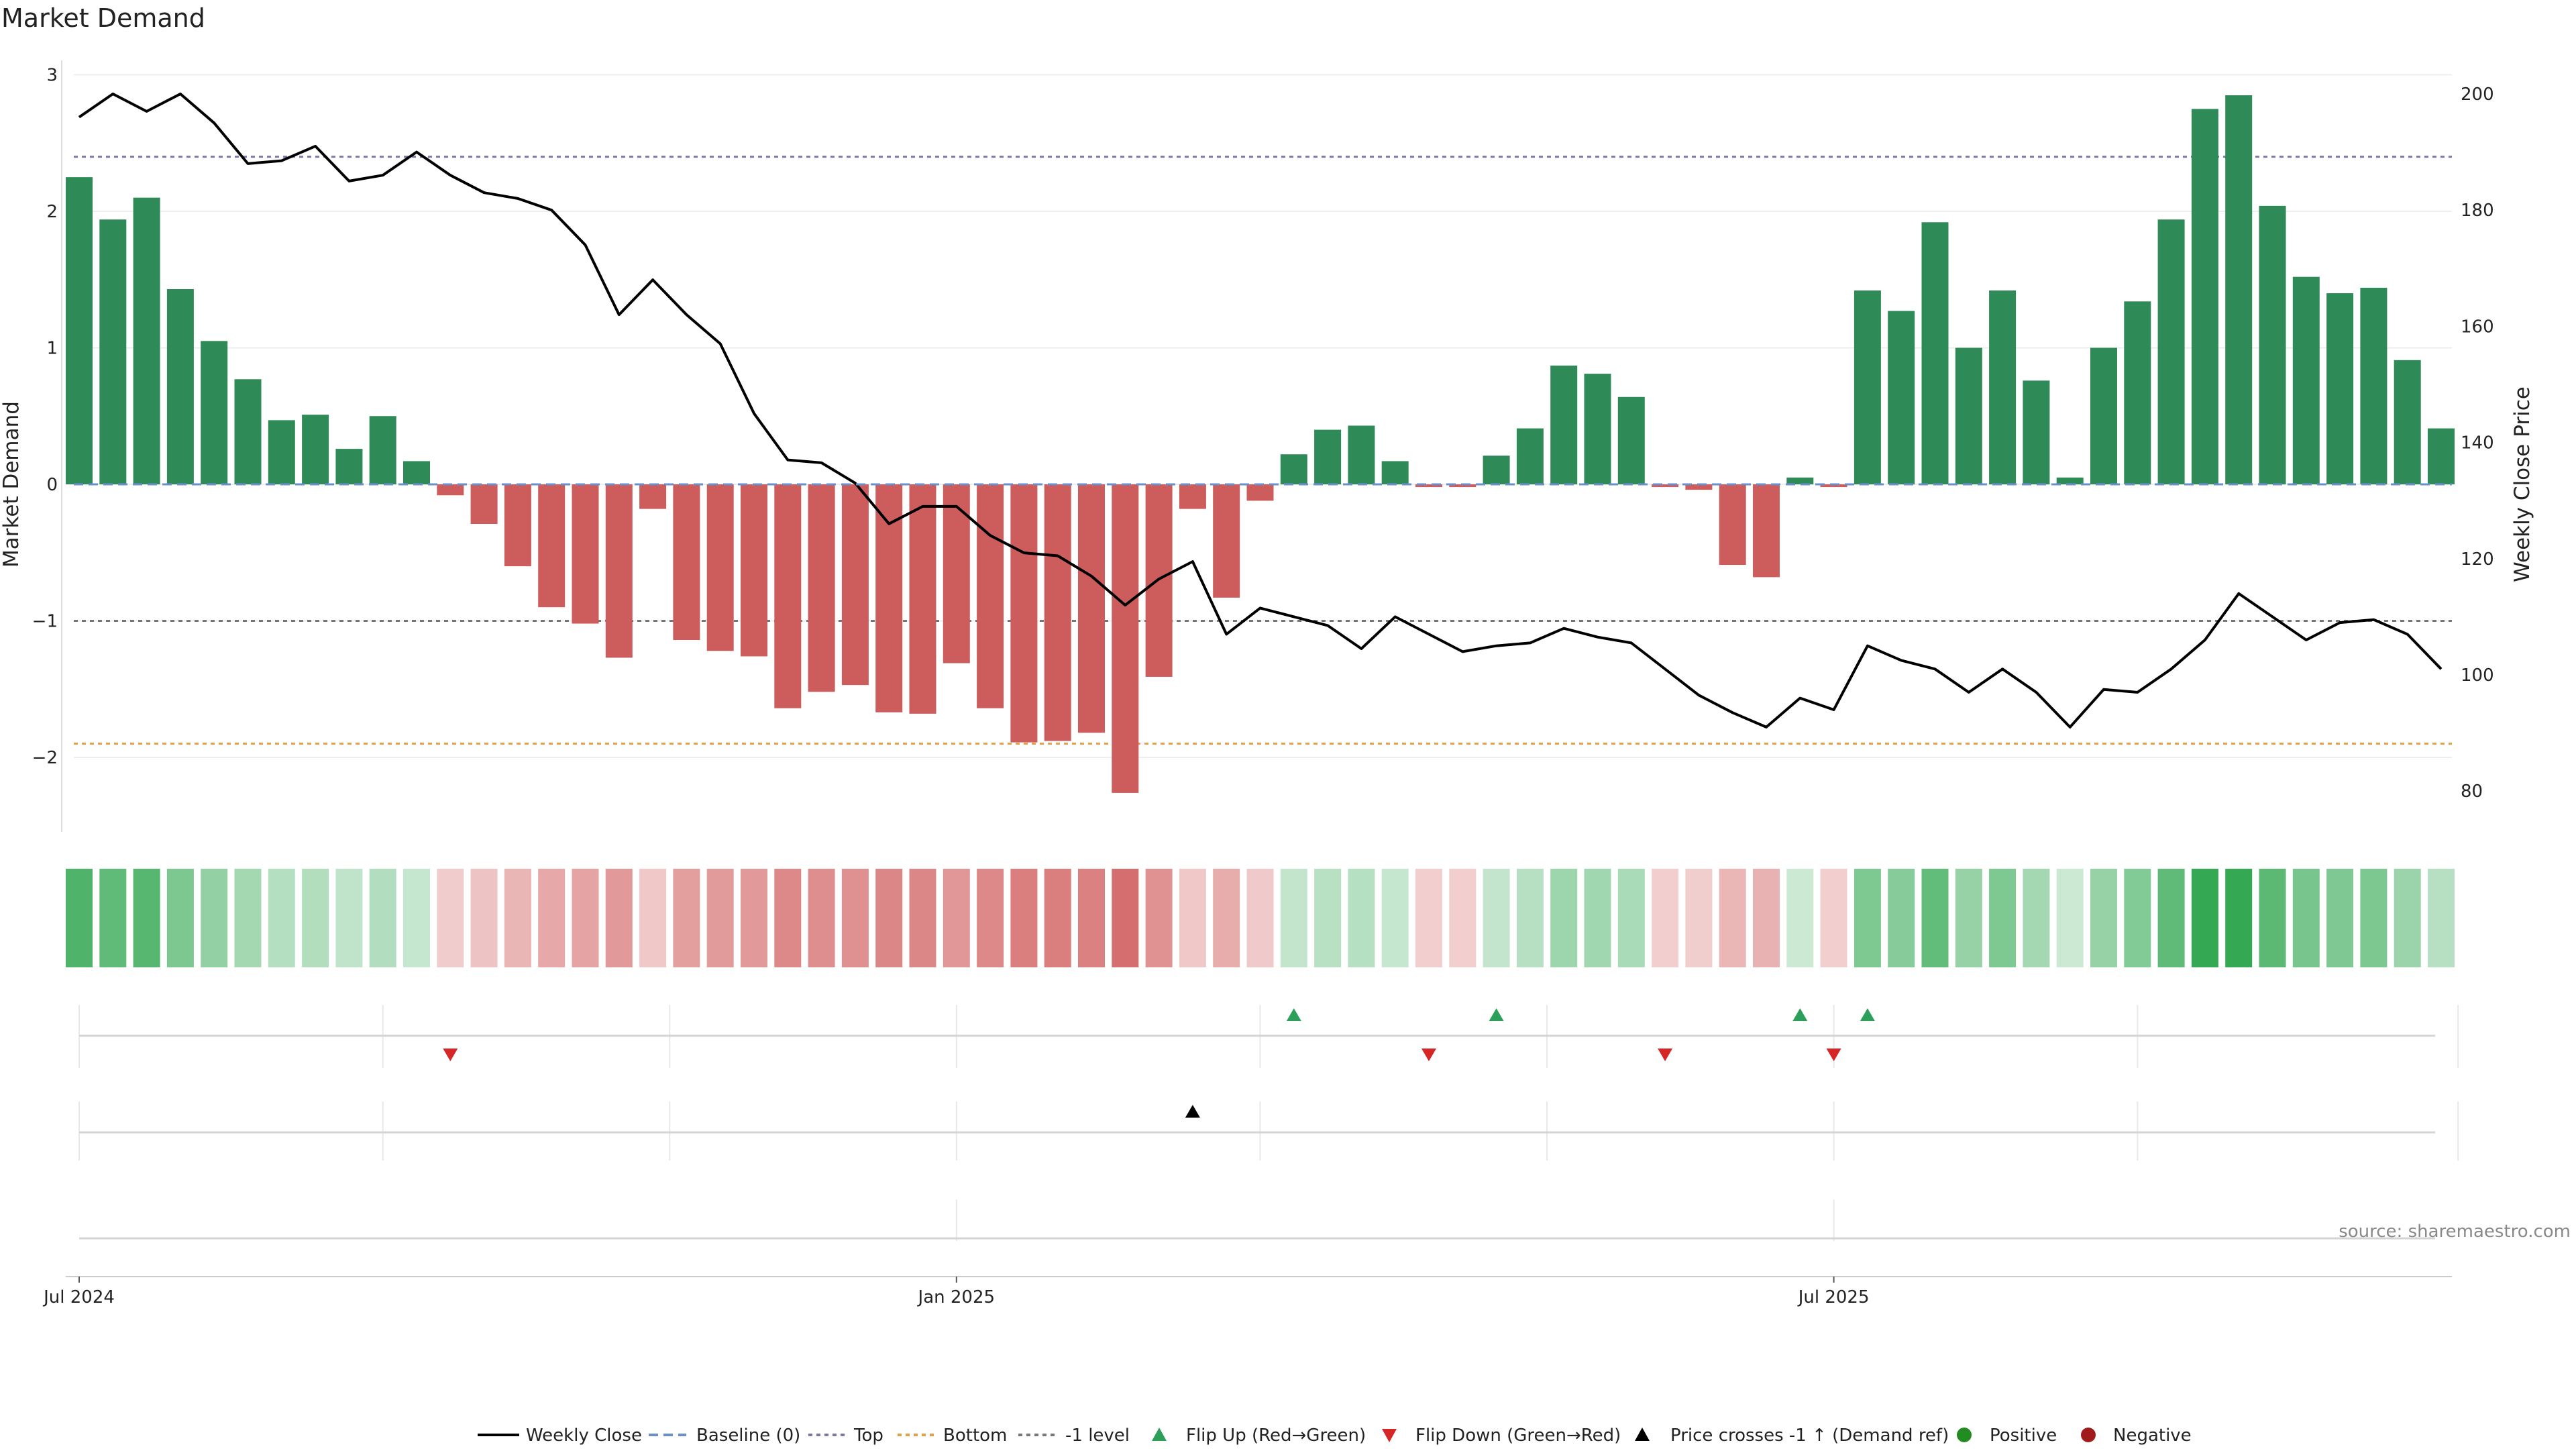  I want to click on source-label: source: sharemaestro.com, so click(2455, 1232).